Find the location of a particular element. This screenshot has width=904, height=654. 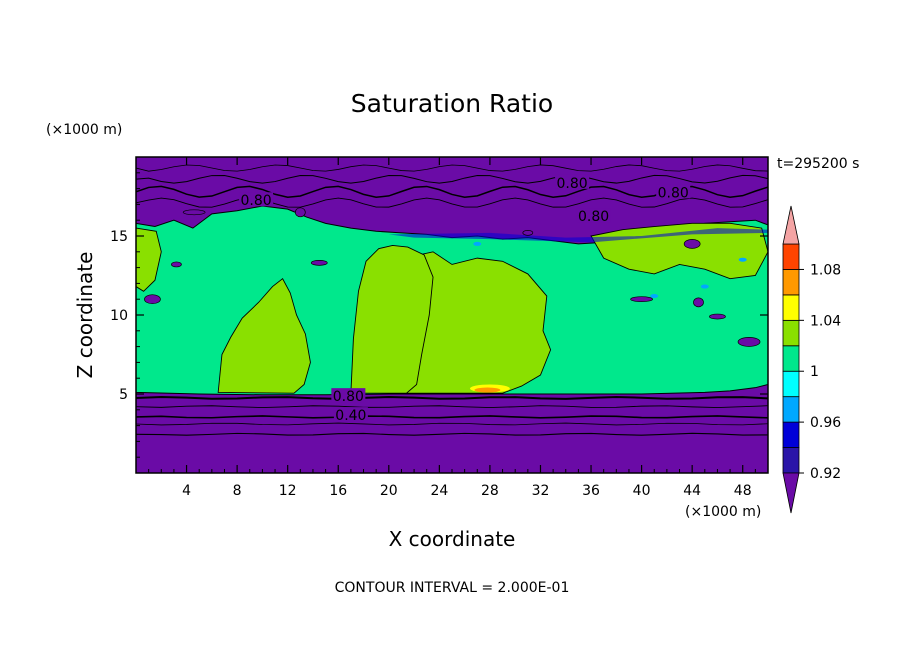

region-supersaturated-column-19km is located at coordinates (392, 319).